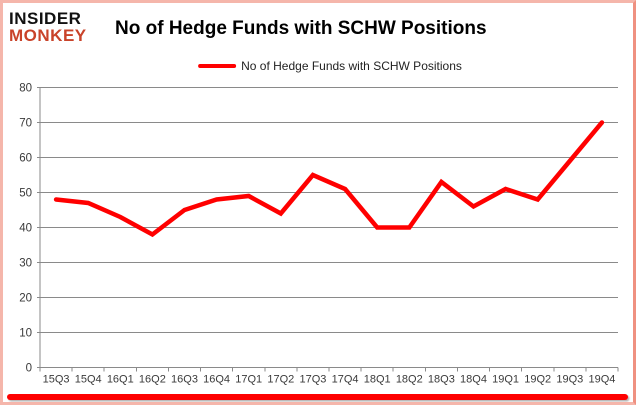  I want to click on y-tick-label: 60, so click(25, 159).